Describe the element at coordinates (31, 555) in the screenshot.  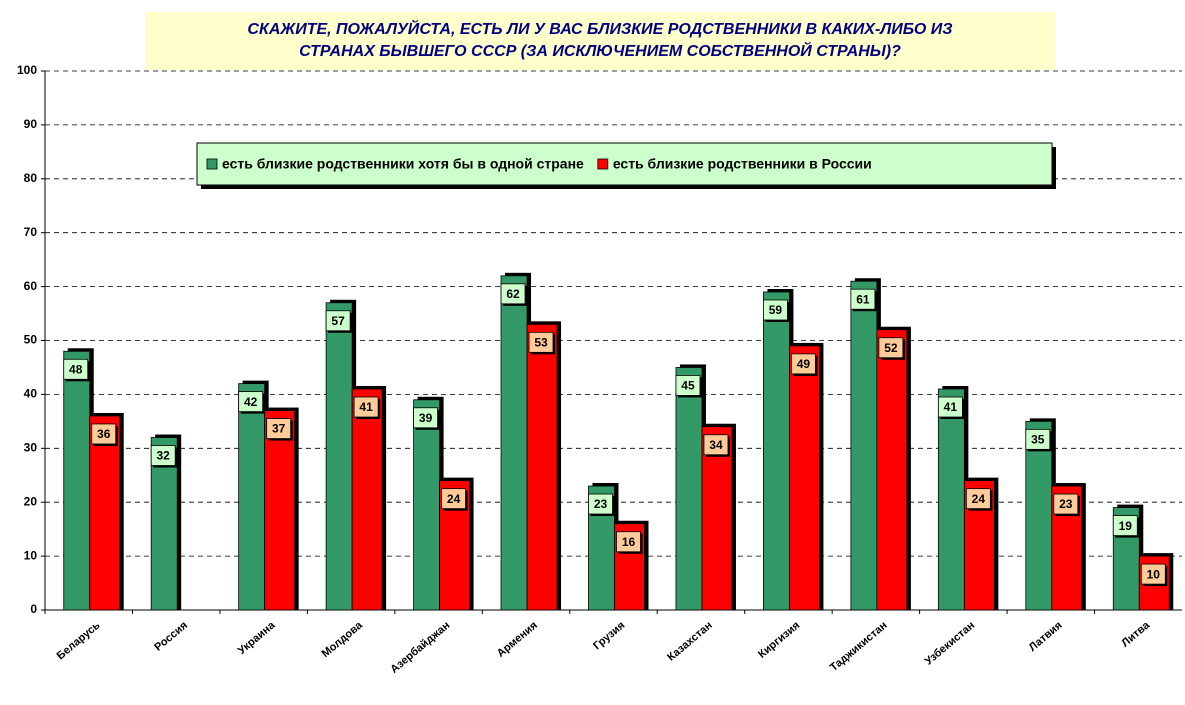
I see `y-tick-label: 10` at that location.